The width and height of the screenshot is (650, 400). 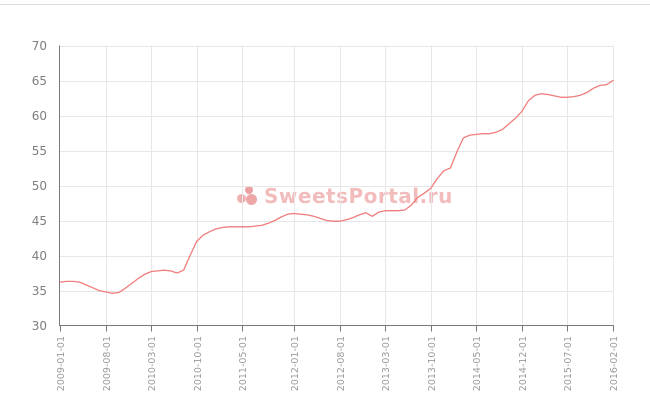 I want to click on x-axis-label: 2012-01-01, so click(x=295, y=363).